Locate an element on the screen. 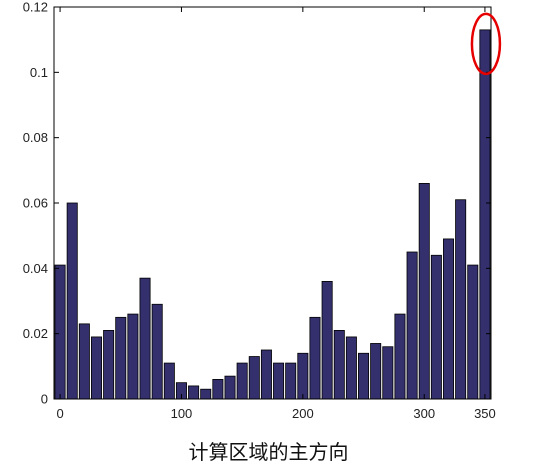 The width and height of the screenshot is (537, 474). x-tick-label: 100 is located at coordinates (182, 413).